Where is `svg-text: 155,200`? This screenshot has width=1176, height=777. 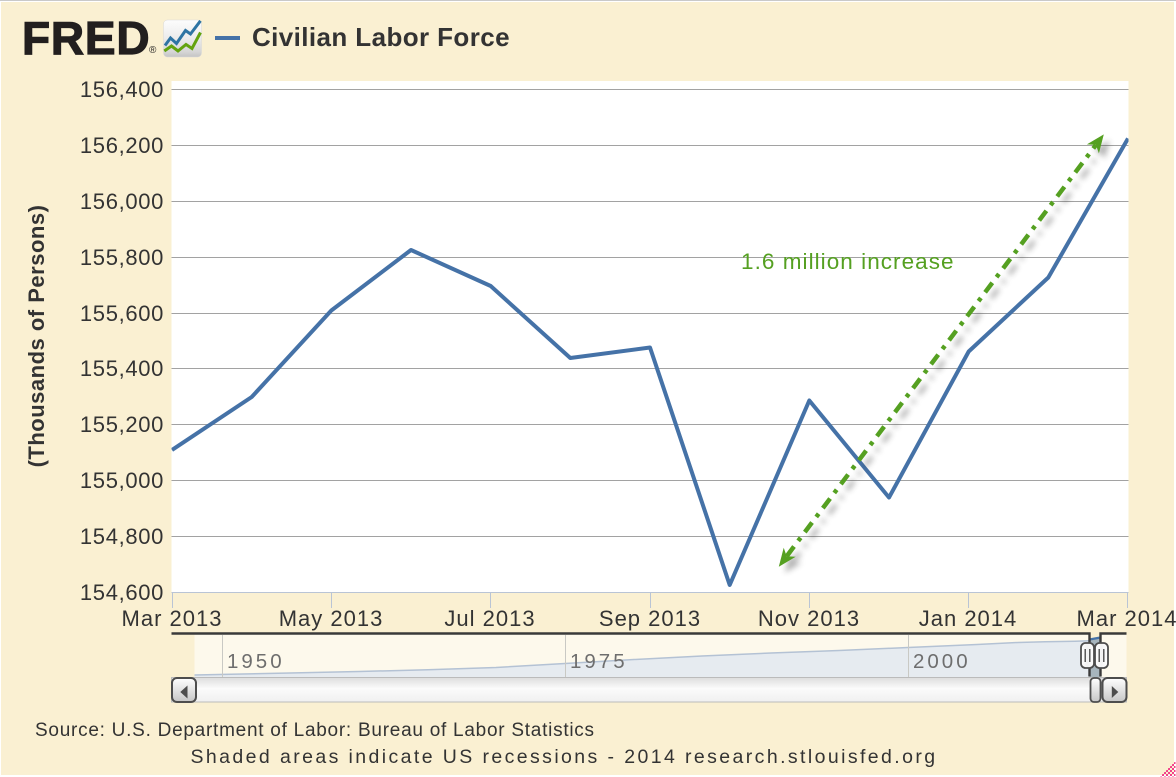
svg-text: 155,200 is located at coordinates (122, 424).